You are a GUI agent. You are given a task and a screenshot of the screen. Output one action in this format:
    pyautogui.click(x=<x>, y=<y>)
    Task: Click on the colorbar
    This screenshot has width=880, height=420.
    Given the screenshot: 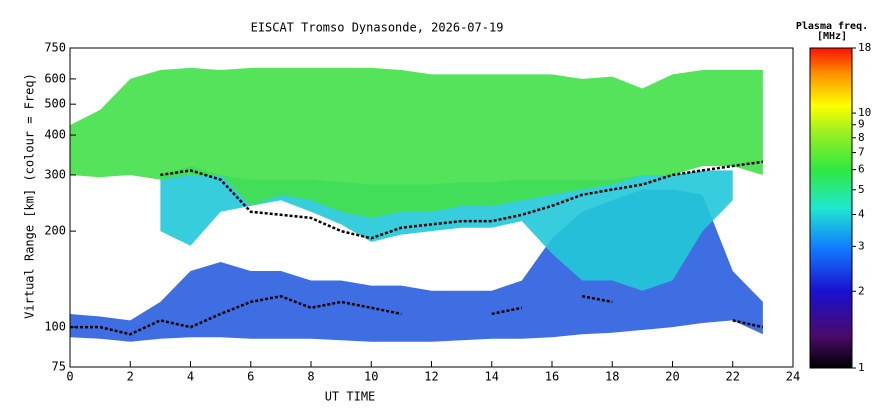 What is the action you would take?
    pyautogui.click(x=831, y=208)
    